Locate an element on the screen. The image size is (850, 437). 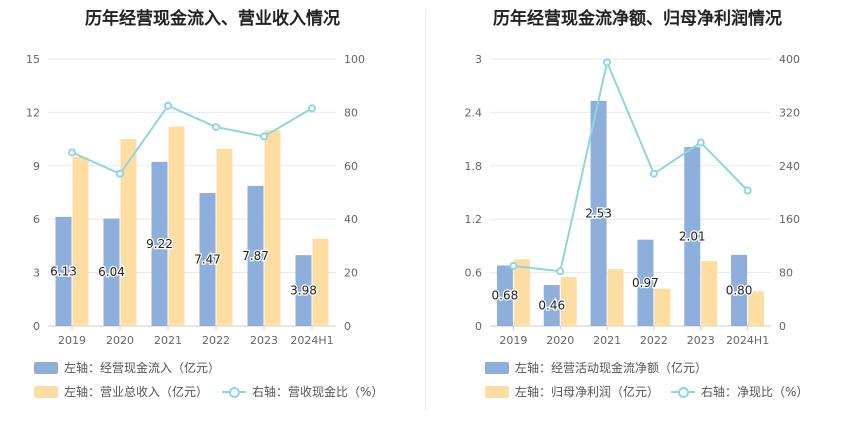
bar-data-label: 3.98 is located at coordinates (303, 291).